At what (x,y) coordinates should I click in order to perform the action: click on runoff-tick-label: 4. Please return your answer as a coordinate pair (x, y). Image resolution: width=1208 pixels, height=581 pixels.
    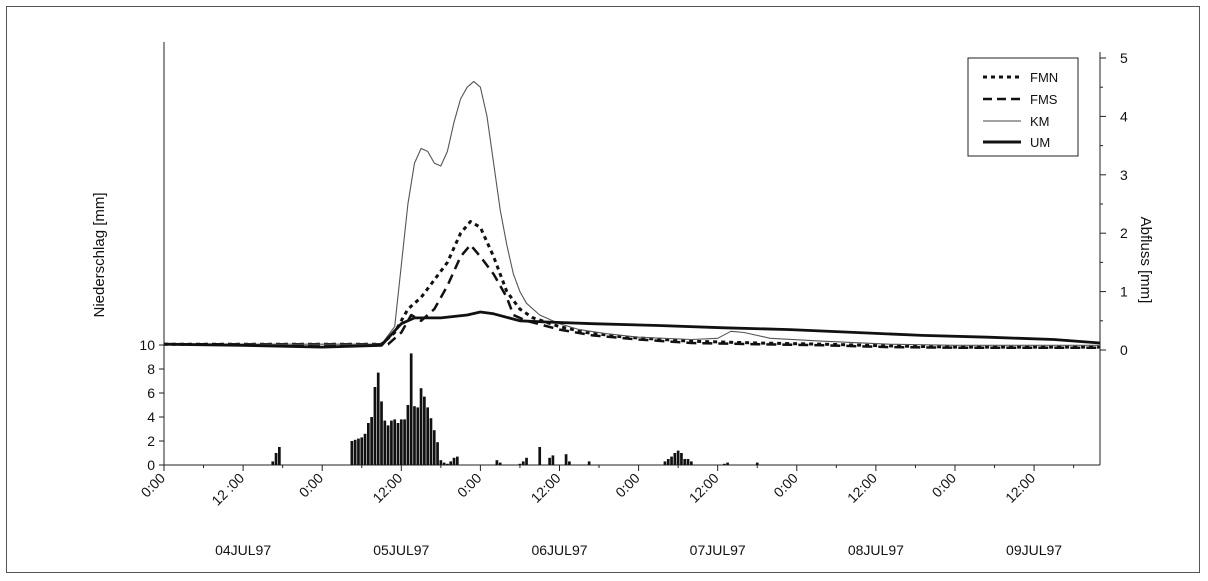
    Looking at the image, I should click on (1124, 116).